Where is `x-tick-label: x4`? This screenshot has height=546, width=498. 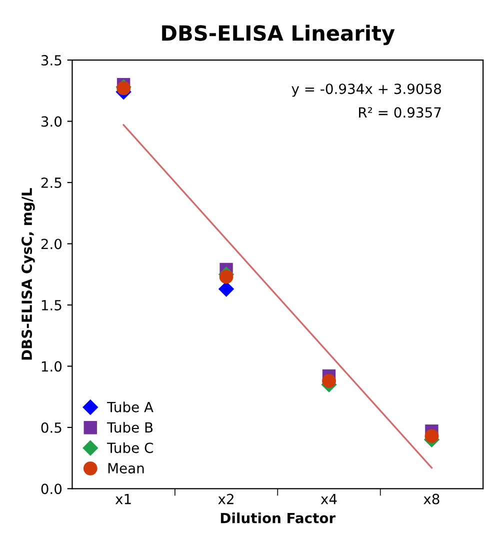 x-tick-label: x4 is located at coordinates (328, 499).